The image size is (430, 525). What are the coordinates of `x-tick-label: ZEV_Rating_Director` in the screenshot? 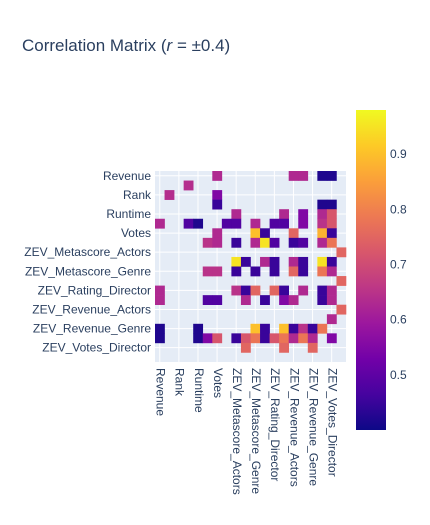 It's located at (275, 424).